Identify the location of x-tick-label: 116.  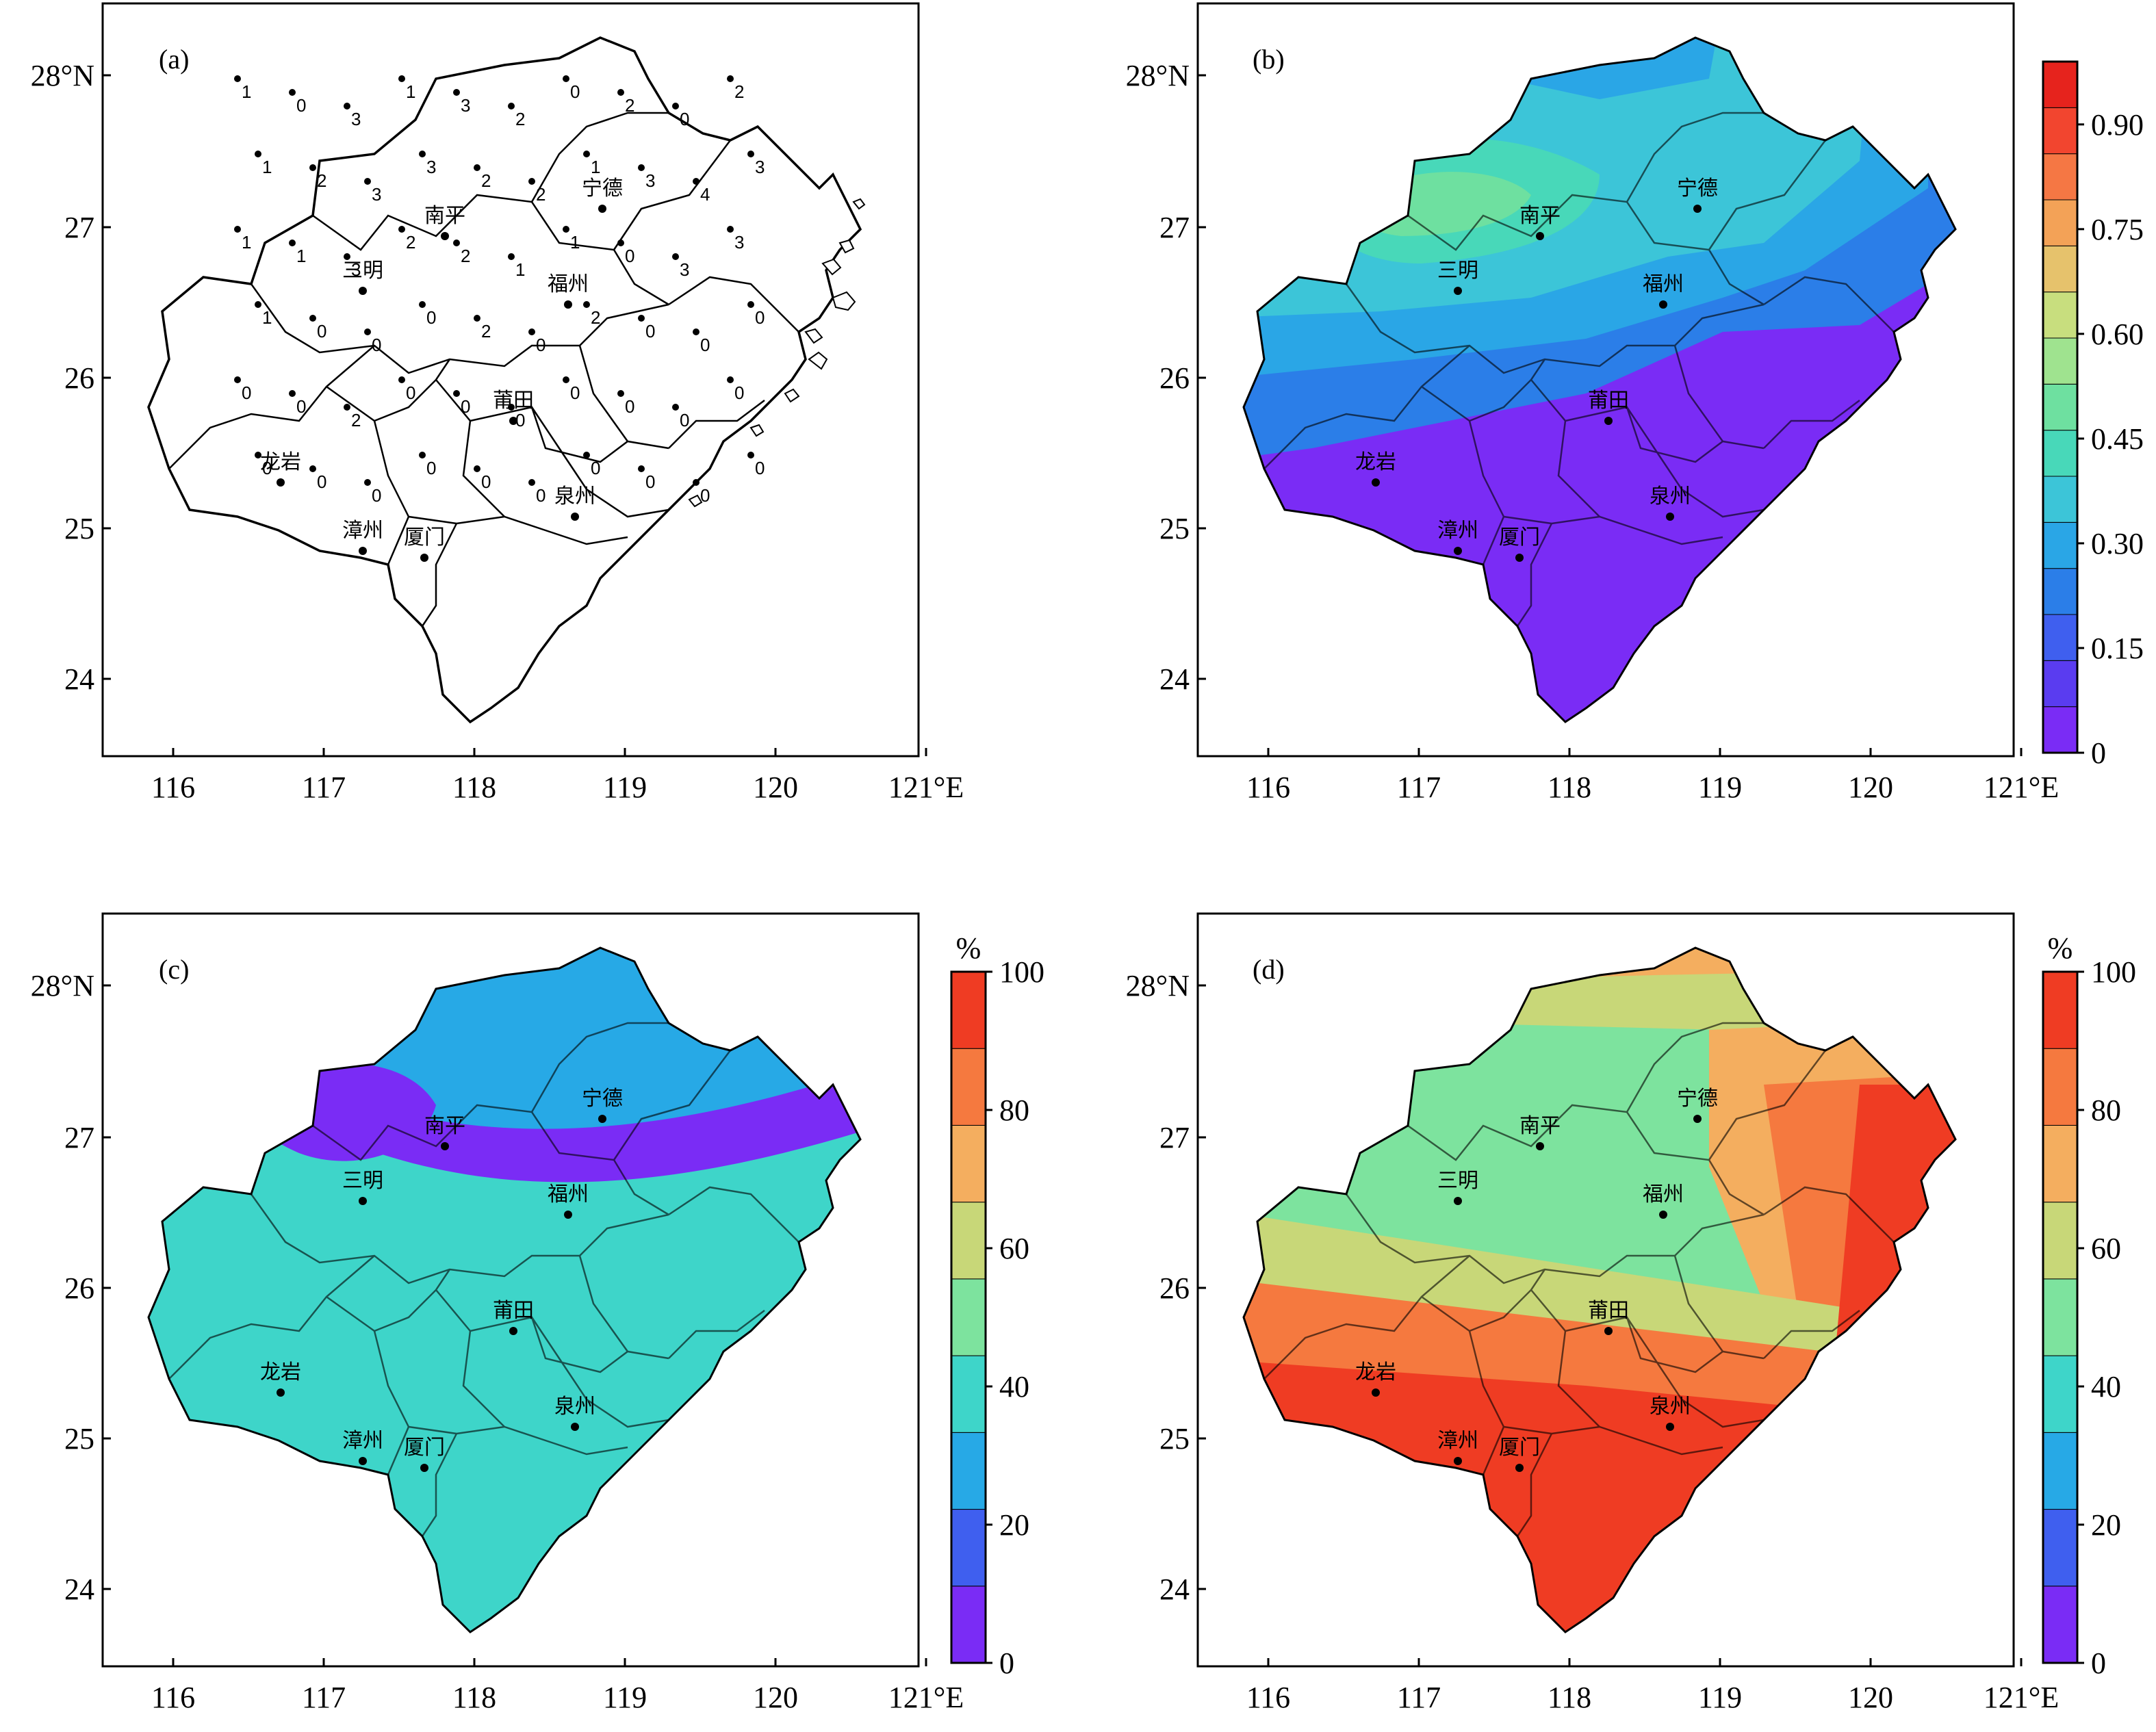
(173, 787).